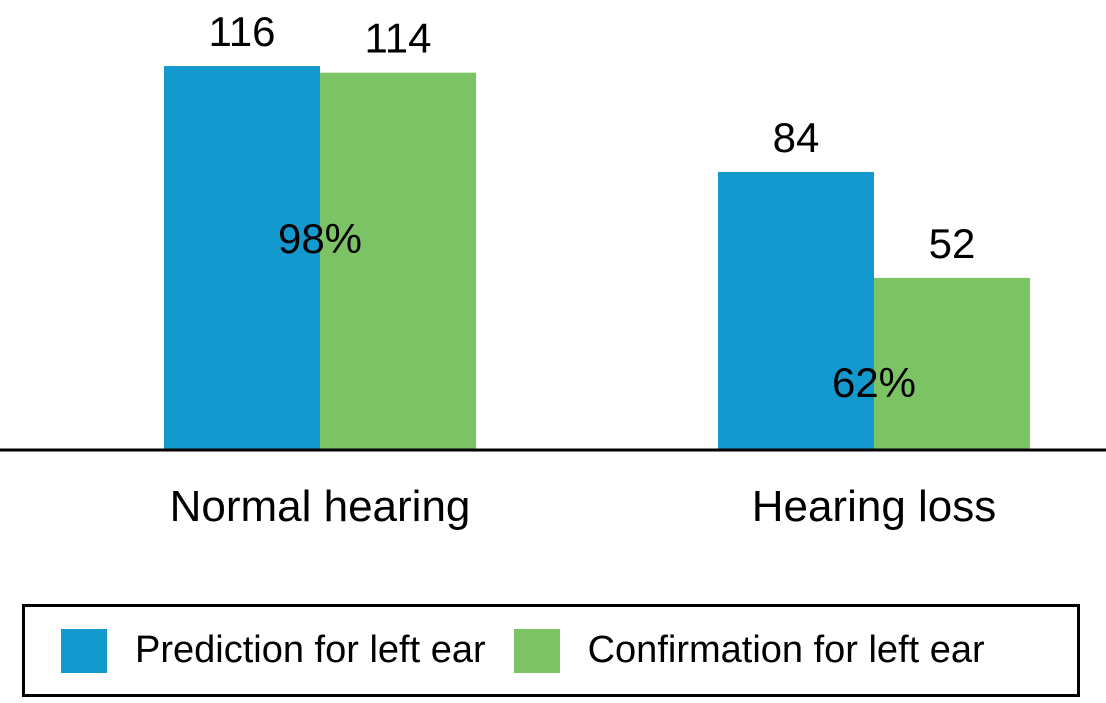 This screenshot has width=1106, height=703. Describe the element at coordinates (796, 310) in the screenshot. I see `bar-hearing-loss-prediction` at that location.